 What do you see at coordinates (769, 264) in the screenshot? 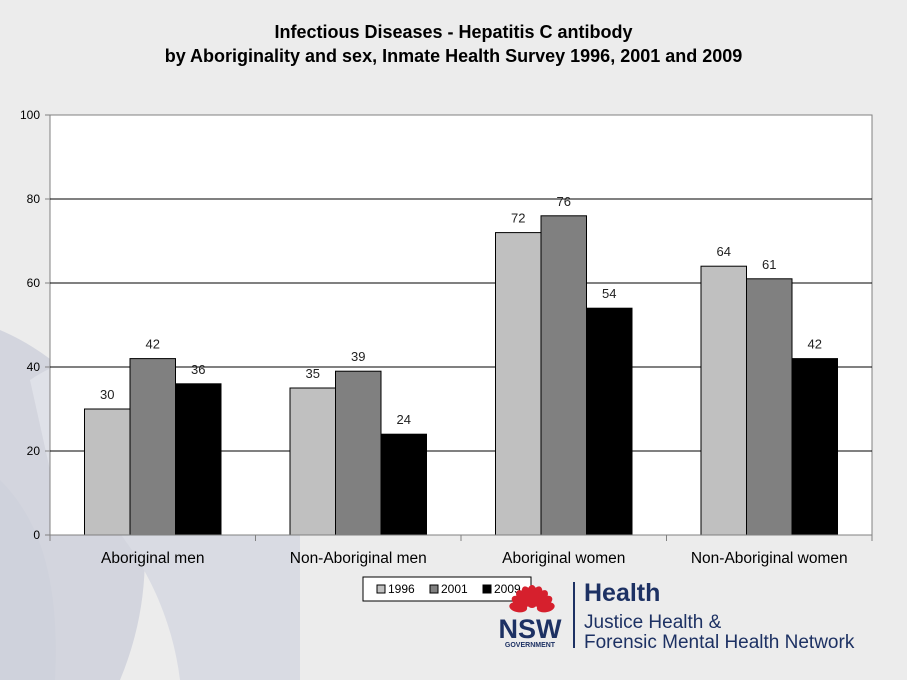
I see `data-label: 61` at bounding box center [769, 264].